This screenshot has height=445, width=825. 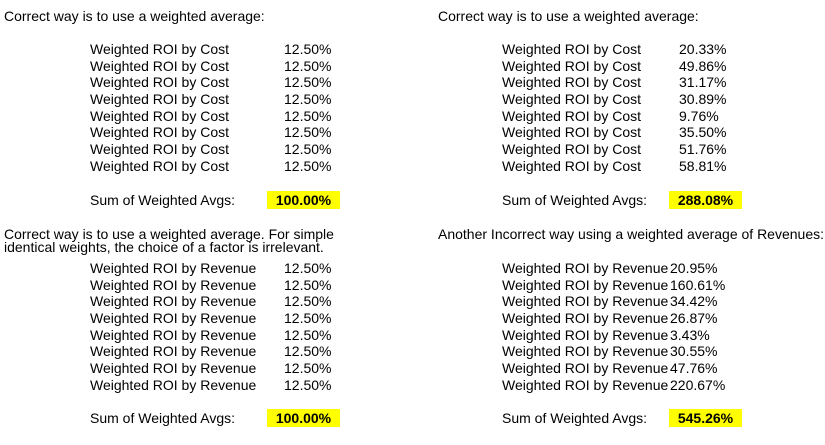 What do you see at coordinates (703, 99) in the screenshot?
I see `roi-row-value: 30.89%` at bounding box center [703, 99].